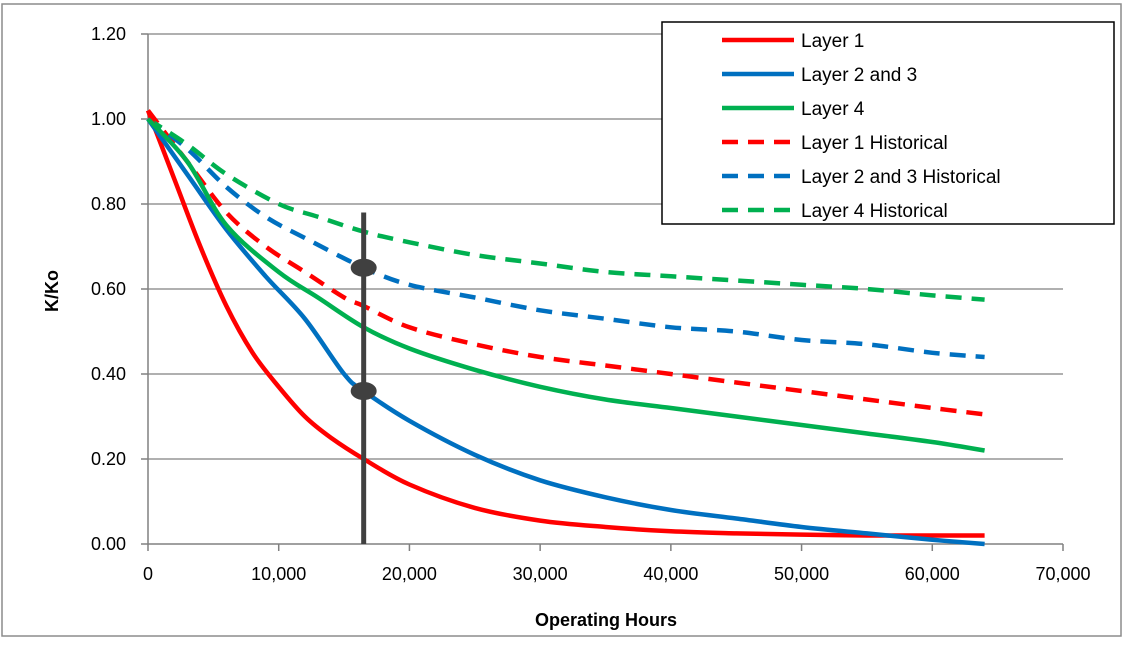 This screenshot has height=645, width=1132. What do you see at coordinates (108, 459) in the screenshot?
I see `y-tick-label: 0.20` at bounding box center [108, 459].